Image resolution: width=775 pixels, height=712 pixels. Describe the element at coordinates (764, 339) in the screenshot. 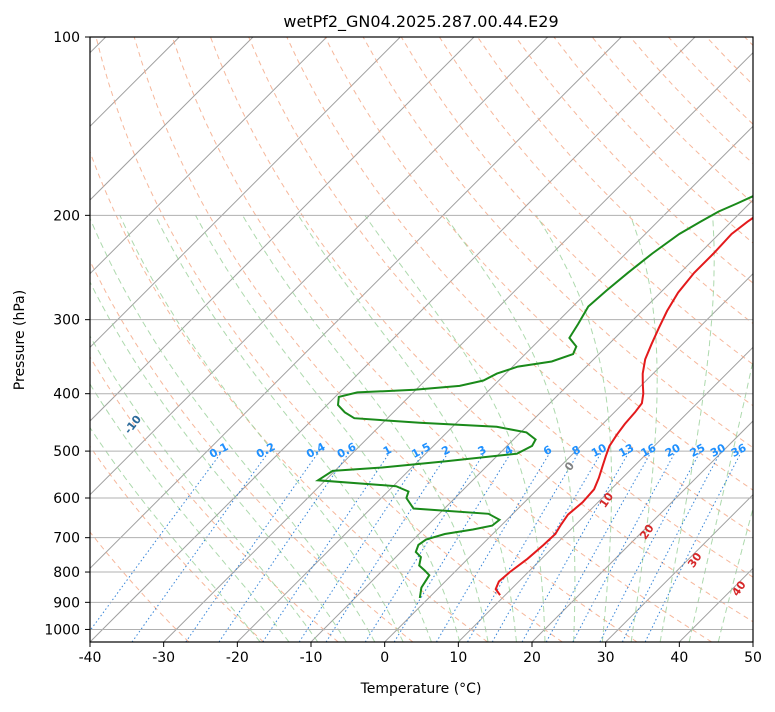

I see `isotherm-line` at that location.